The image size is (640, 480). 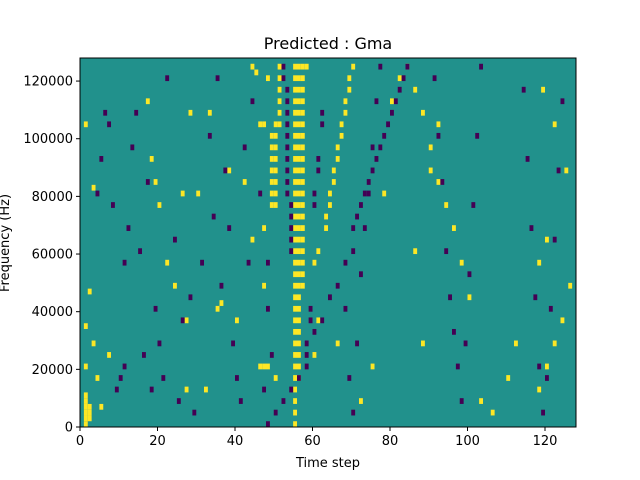 What do you see at coordinates (52, 255) in the screenshot?
I see `y-tick-label: 60000` at bounding box center [52, 255].